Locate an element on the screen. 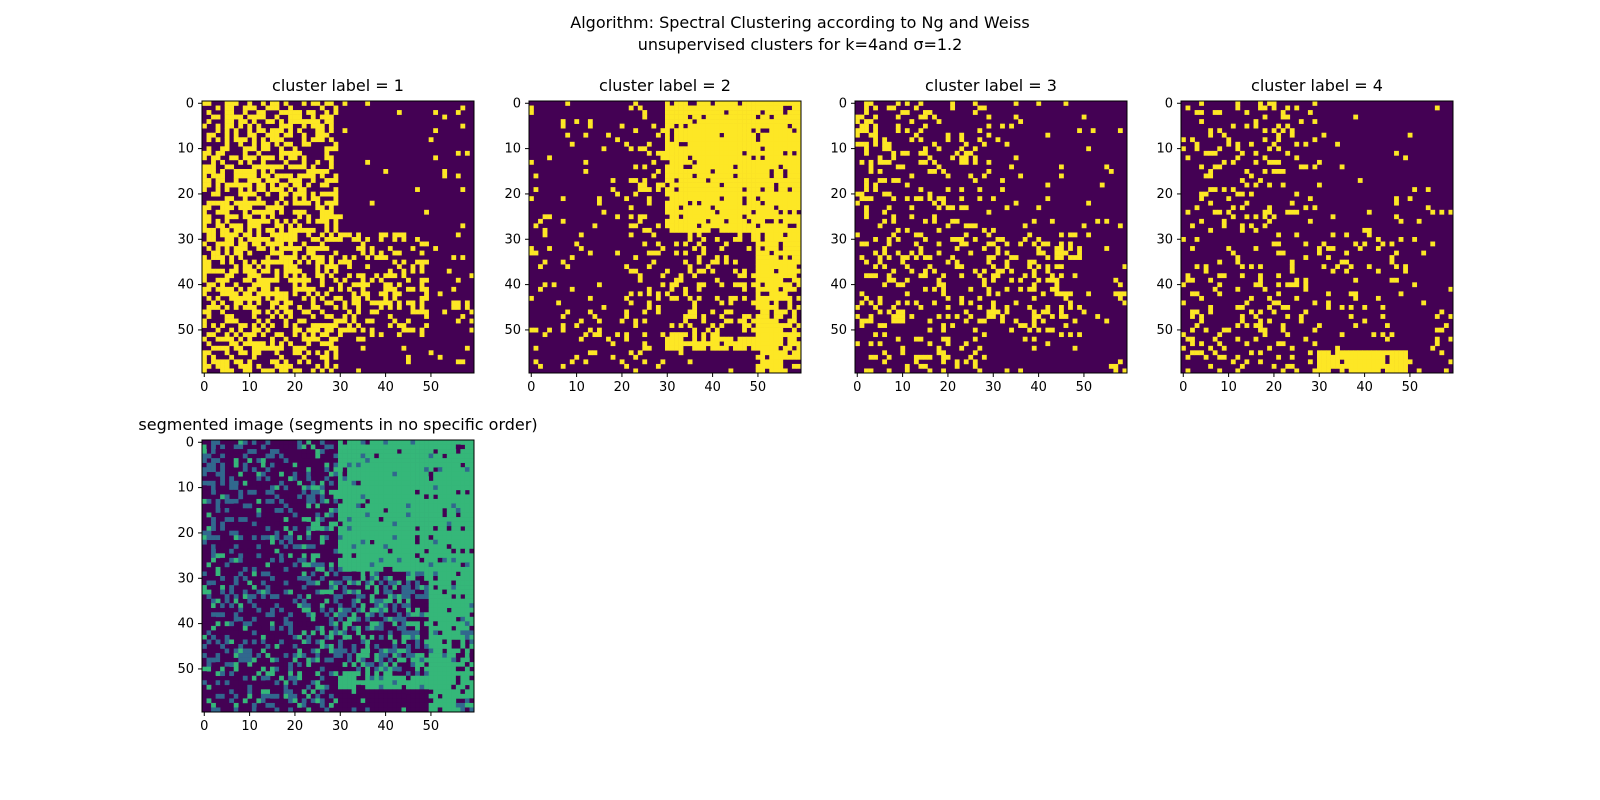 The height and width of the screenshot is (800, 1600). y-tick-label: 30 is located at coordinates (838, 239).